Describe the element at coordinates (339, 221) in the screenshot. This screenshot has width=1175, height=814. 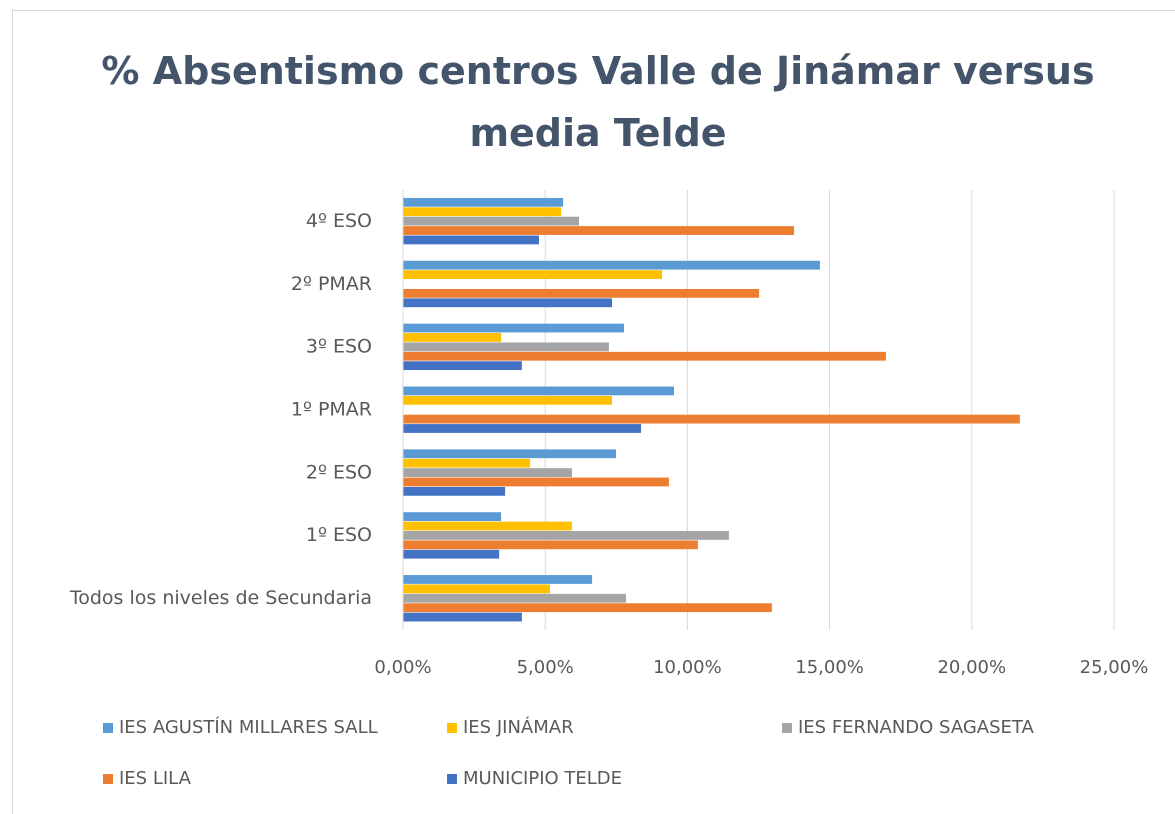
I see `y-tick-label: 4º ESO` at that location.